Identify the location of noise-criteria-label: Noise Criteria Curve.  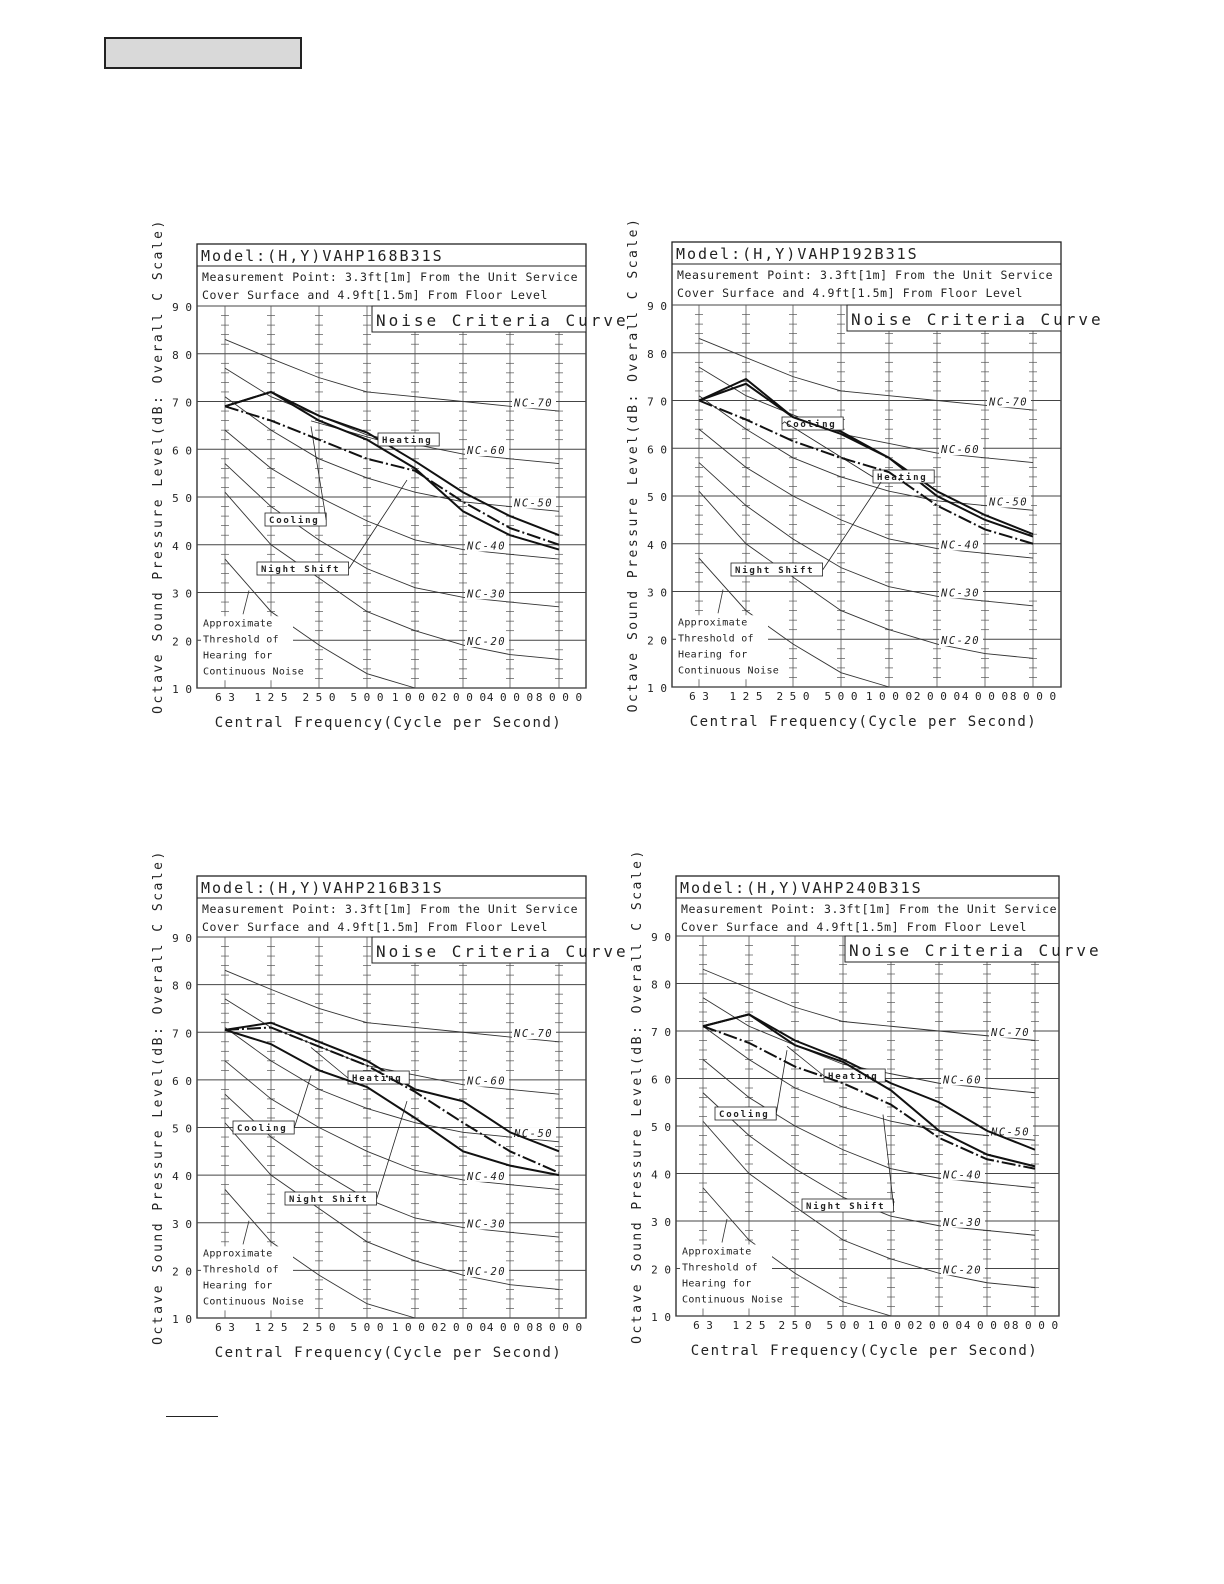
(977, 319).